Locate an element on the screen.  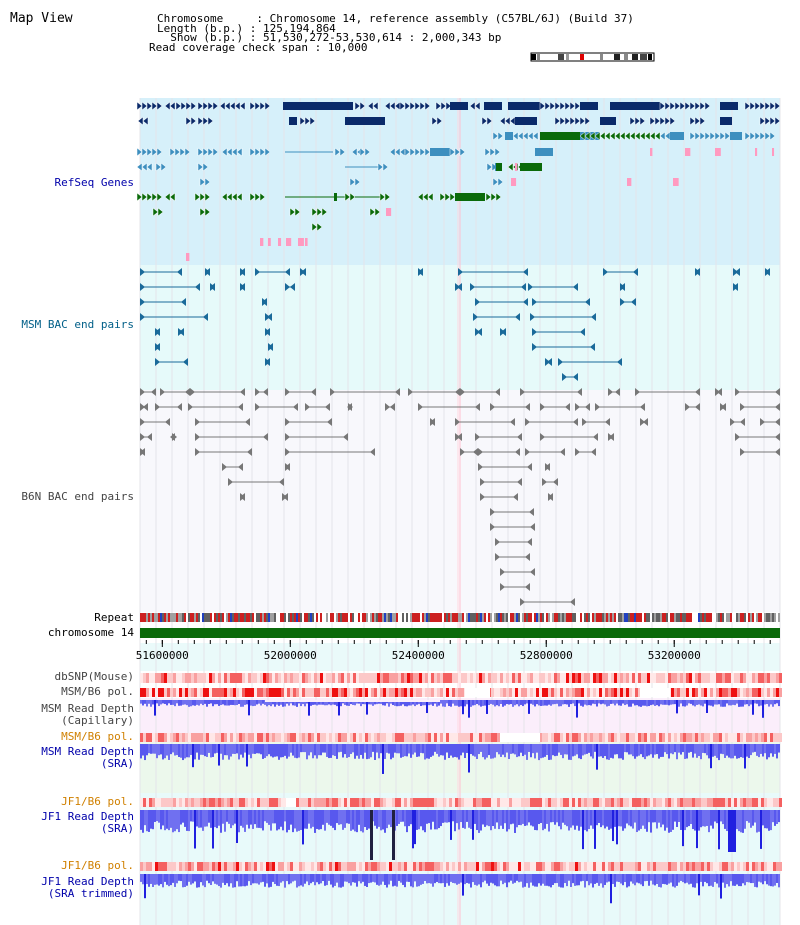
track-label-msm-depth-capillary: MSM Read Depth is located at coordinates (87, 708).